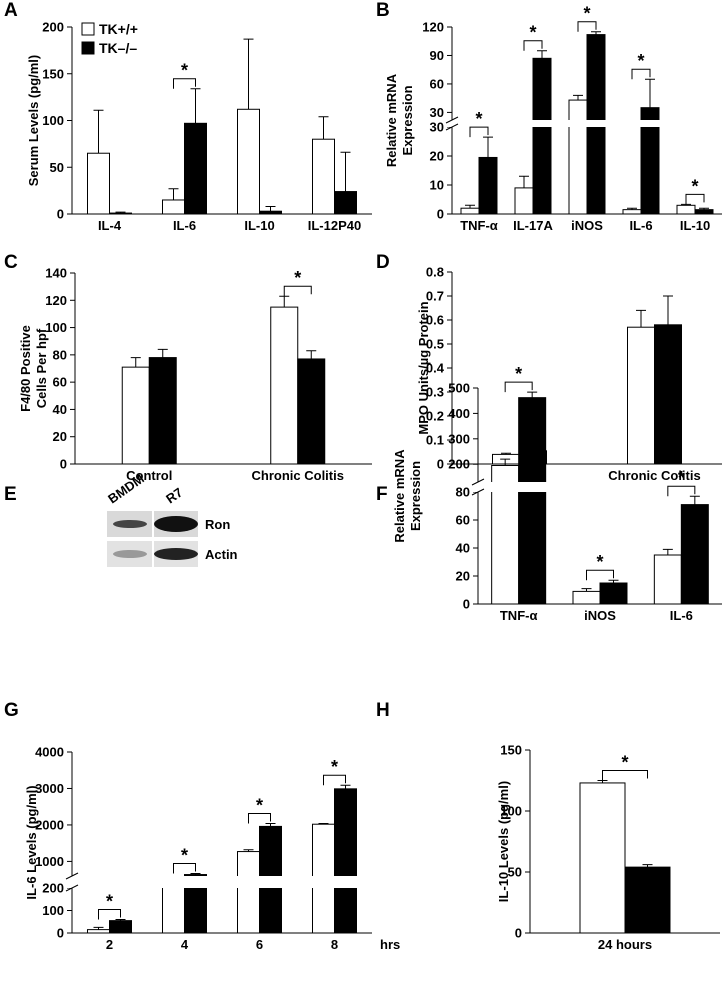 This screenshot has width=728, height=996. What do you see at coordinates (130, 554) in the screenshot?
I see `blot-band` at bounding box center [130, 554].